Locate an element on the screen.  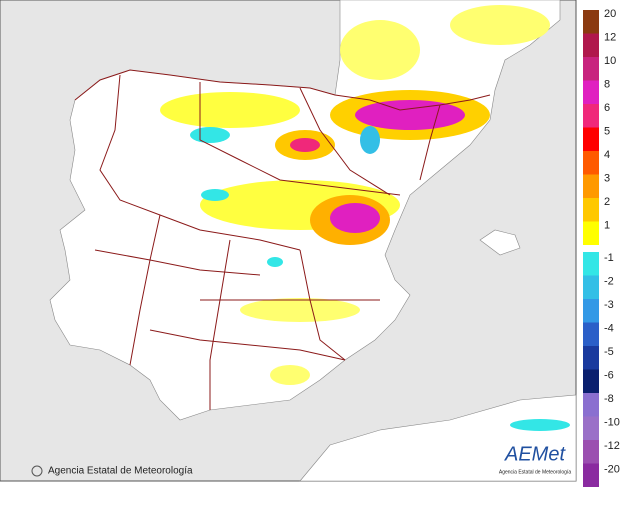
legend-label: 2 is located at coordinates (607, 202).